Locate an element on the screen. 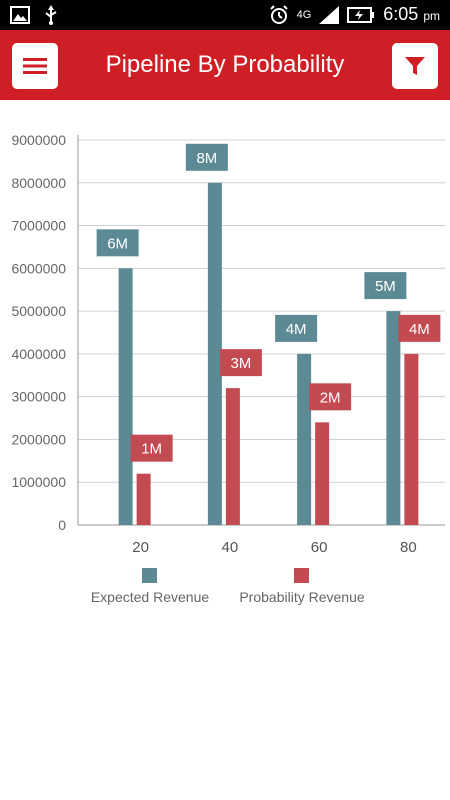 Image resolution: width=450 pixels, height=800 pixels. image-icon is located at coordinates (20, 15).